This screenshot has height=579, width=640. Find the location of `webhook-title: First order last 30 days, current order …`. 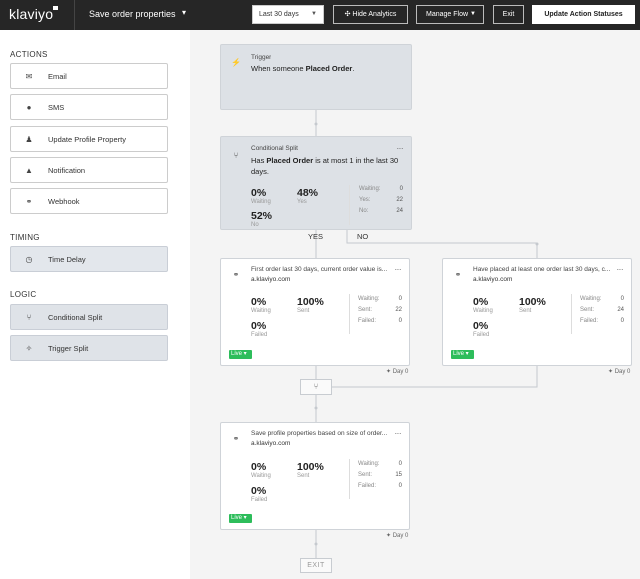

webhook-title: First order last 30 days, current order … is located at coordinates (319, 269).